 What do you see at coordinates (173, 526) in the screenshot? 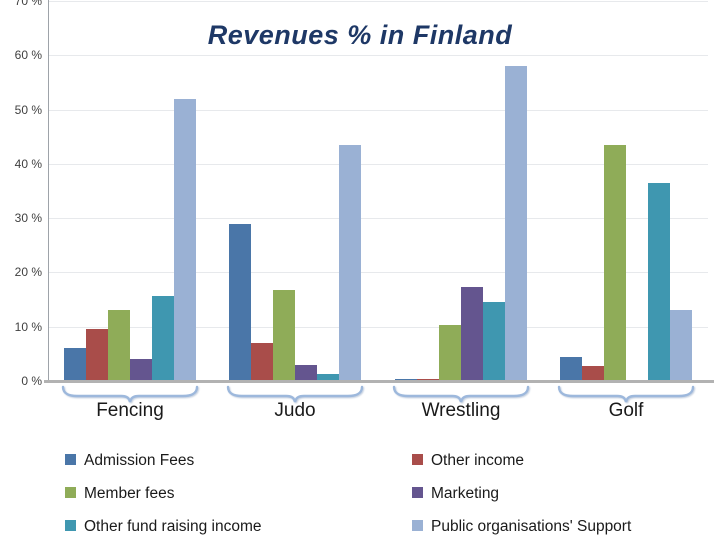
I see `legend-label: Other fund raising income` at bounding box center [173, 526].